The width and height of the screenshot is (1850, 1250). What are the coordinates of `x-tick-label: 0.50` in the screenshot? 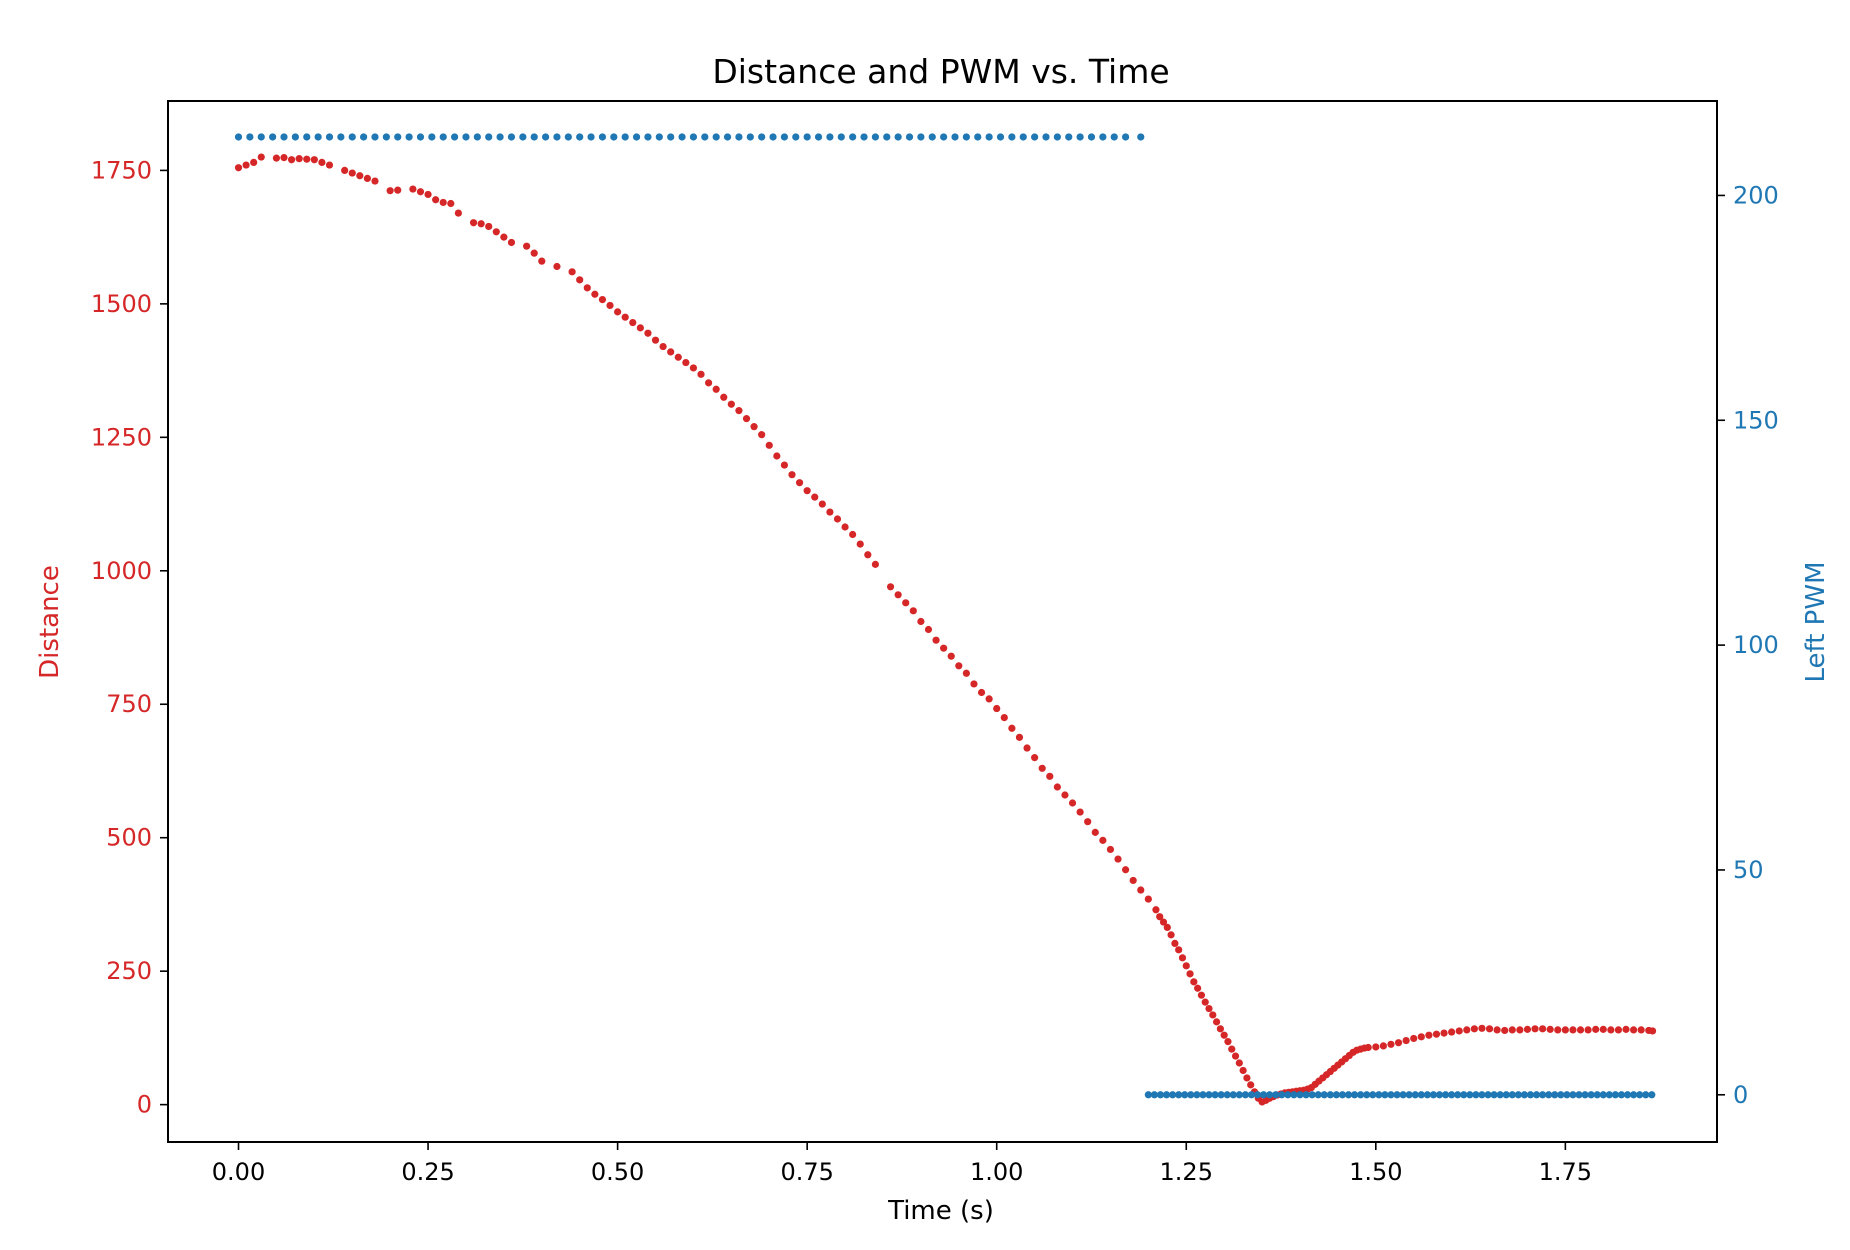 It's located at (617, 1172).